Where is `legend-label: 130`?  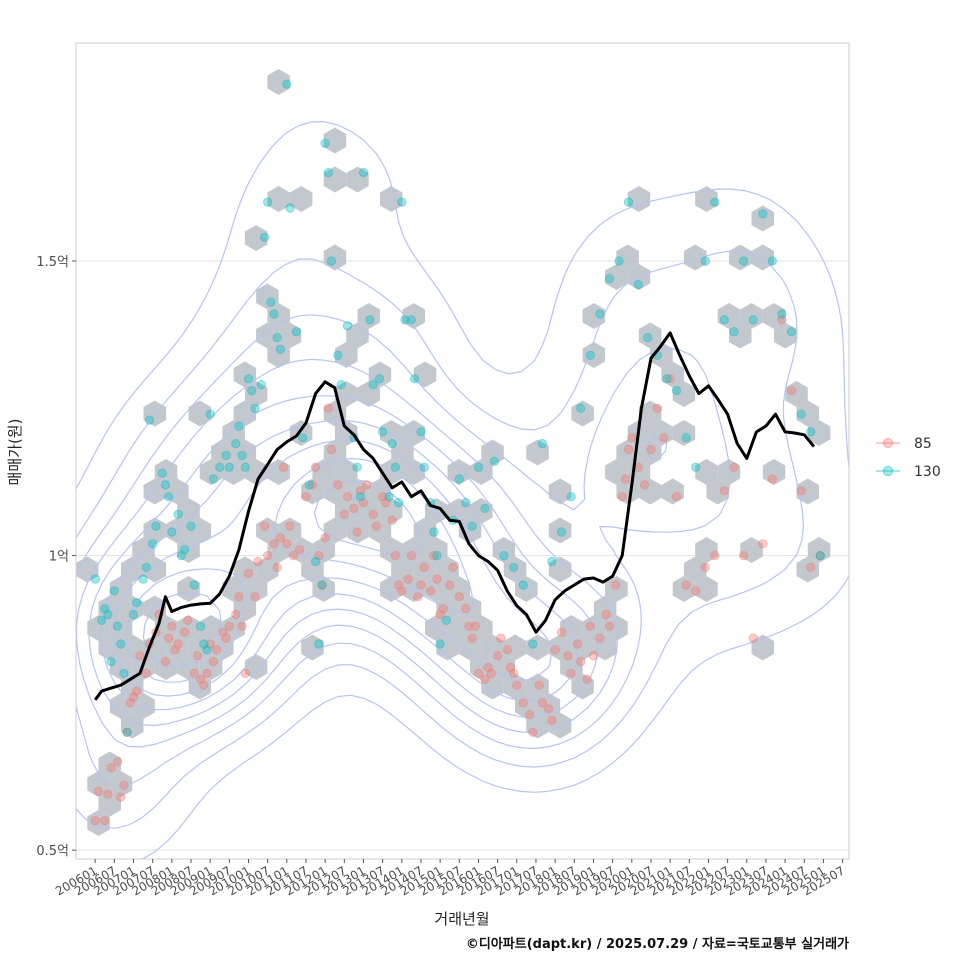 legend-label: 130 is located at coordinates (927, 472).